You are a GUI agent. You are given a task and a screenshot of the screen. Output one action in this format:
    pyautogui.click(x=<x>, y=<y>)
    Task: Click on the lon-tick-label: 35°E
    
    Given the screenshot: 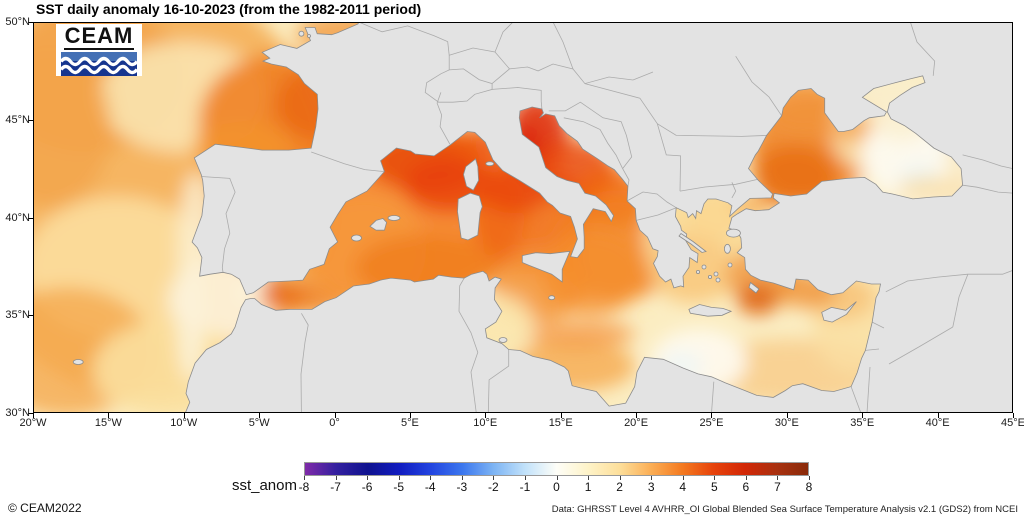 What is the action you would take?
    pyautogui.click(x=862, y=423)
    